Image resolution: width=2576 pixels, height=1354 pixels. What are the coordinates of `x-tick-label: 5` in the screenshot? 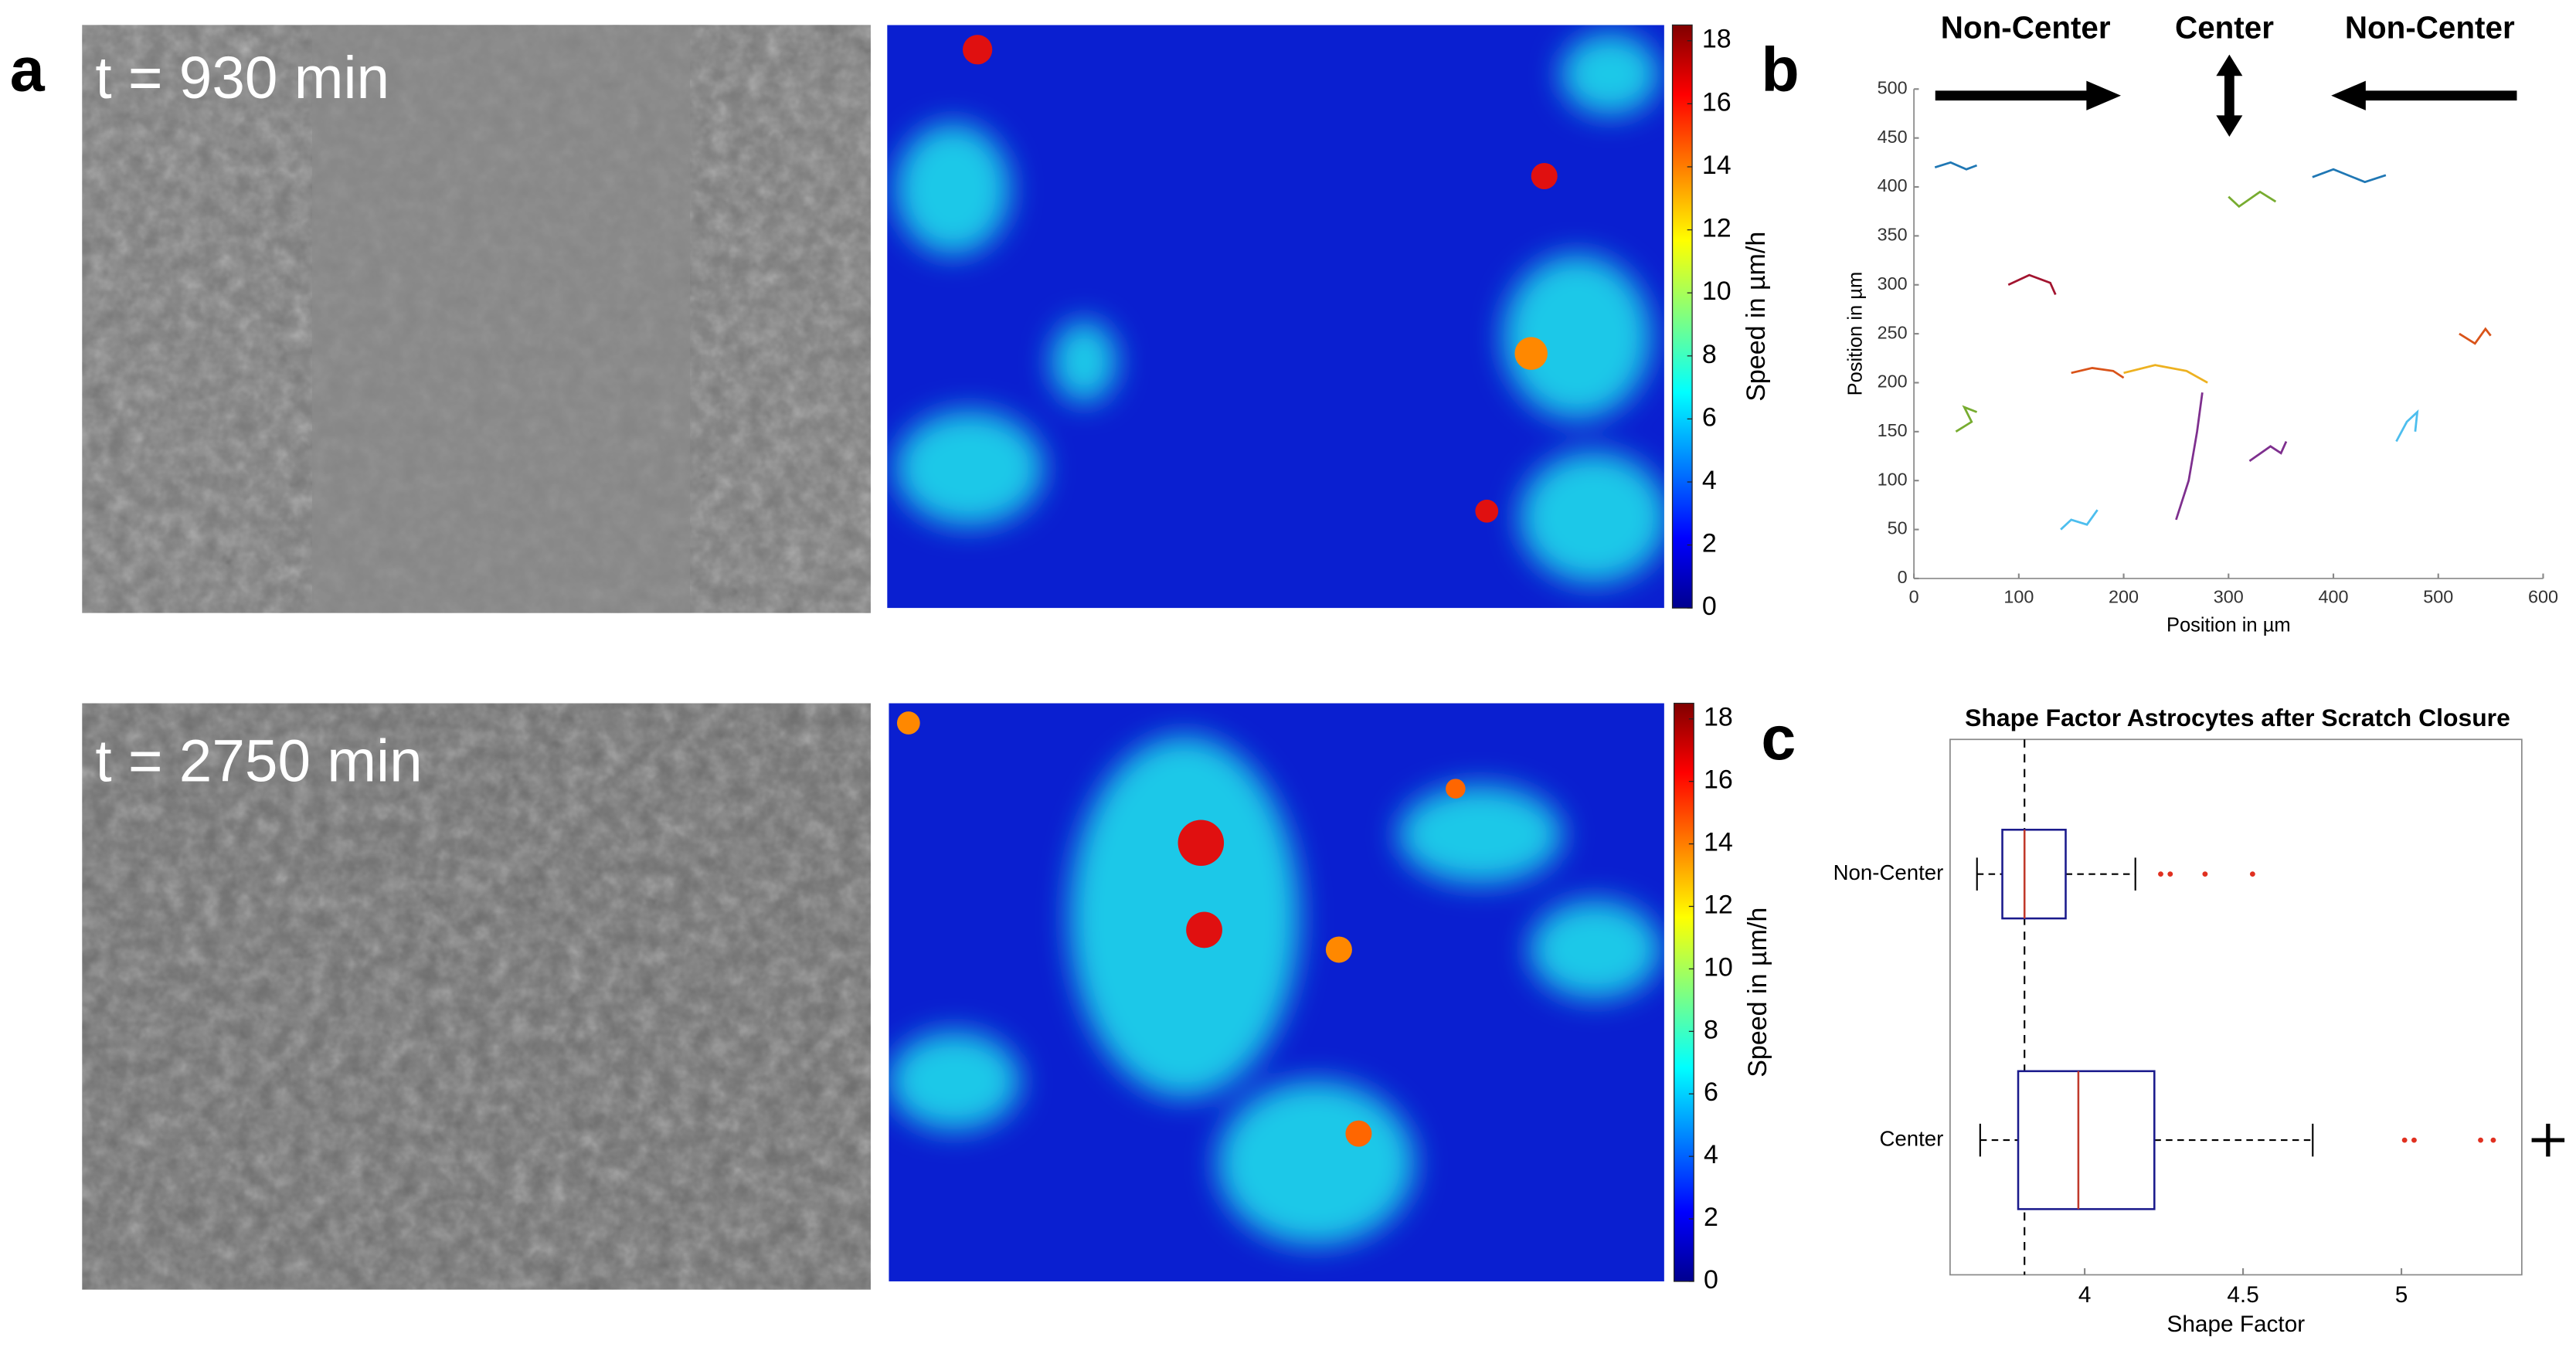 It's located at (2401, 1295).